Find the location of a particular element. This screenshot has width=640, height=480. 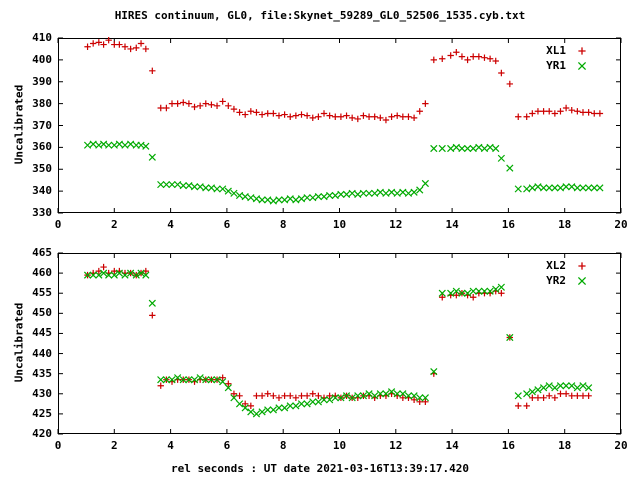

x-tick-label: 4 is located at coordinates (170, 224).